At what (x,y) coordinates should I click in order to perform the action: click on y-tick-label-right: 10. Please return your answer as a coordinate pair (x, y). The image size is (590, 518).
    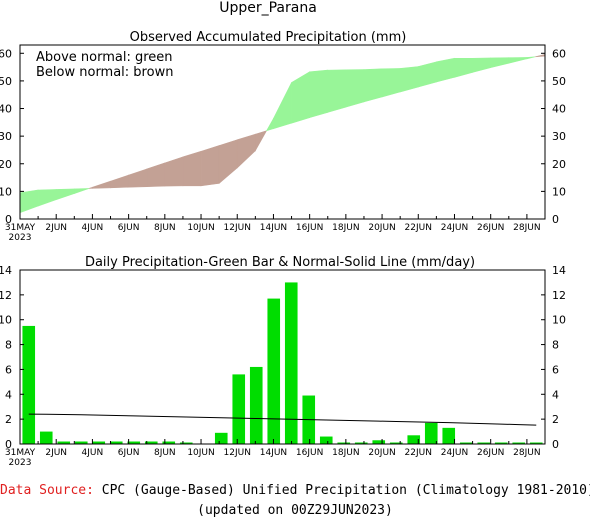
    Looking at the image, I should click on (559, 320).